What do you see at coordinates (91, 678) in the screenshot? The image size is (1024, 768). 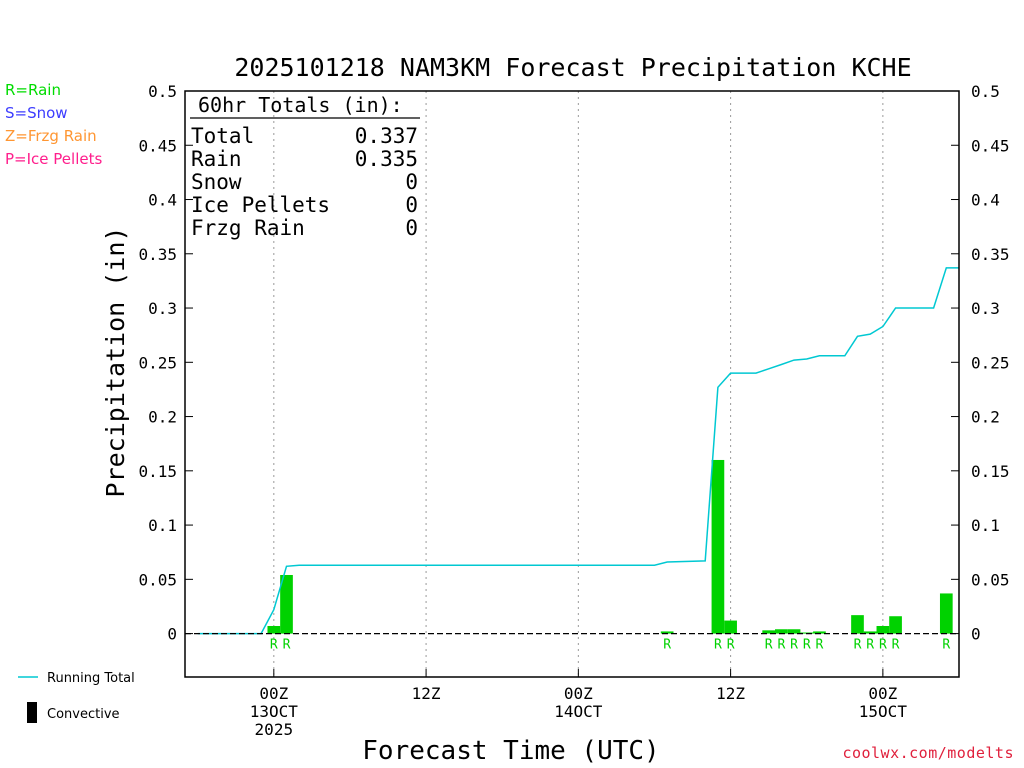 I see `running-total-legend-label: Running Total` at bounding box center [91, 678].